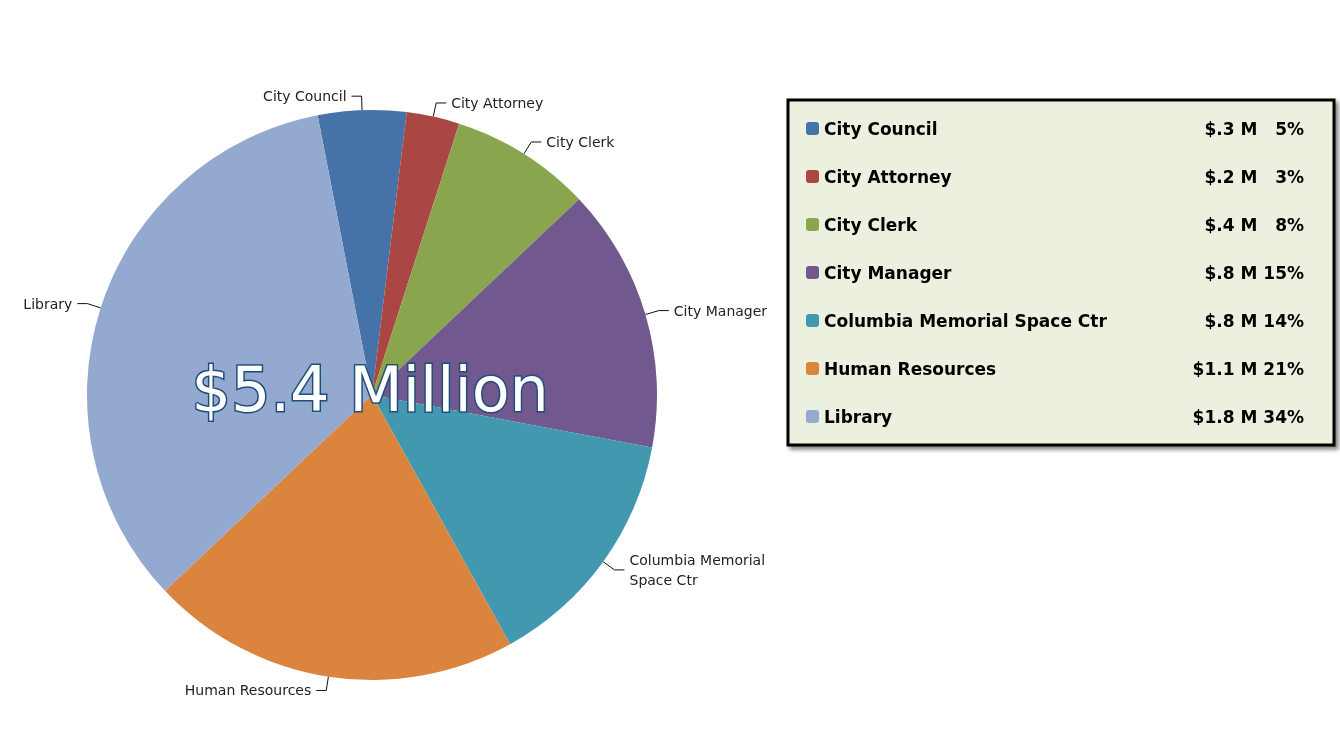 The height and width of the screenshot is (740, 1340). I want to click on legend-label: Human Resources, so click(910, 368).